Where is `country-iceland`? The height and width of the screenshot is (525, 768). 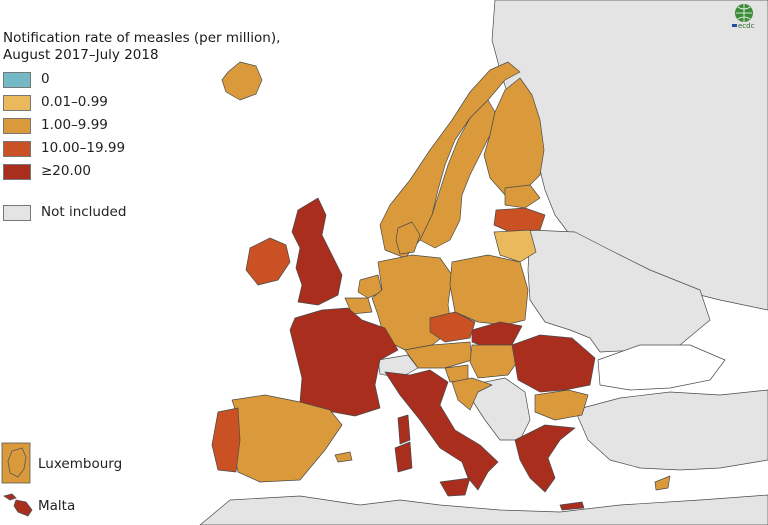
country-iceland is located at coordinates (242, 81).